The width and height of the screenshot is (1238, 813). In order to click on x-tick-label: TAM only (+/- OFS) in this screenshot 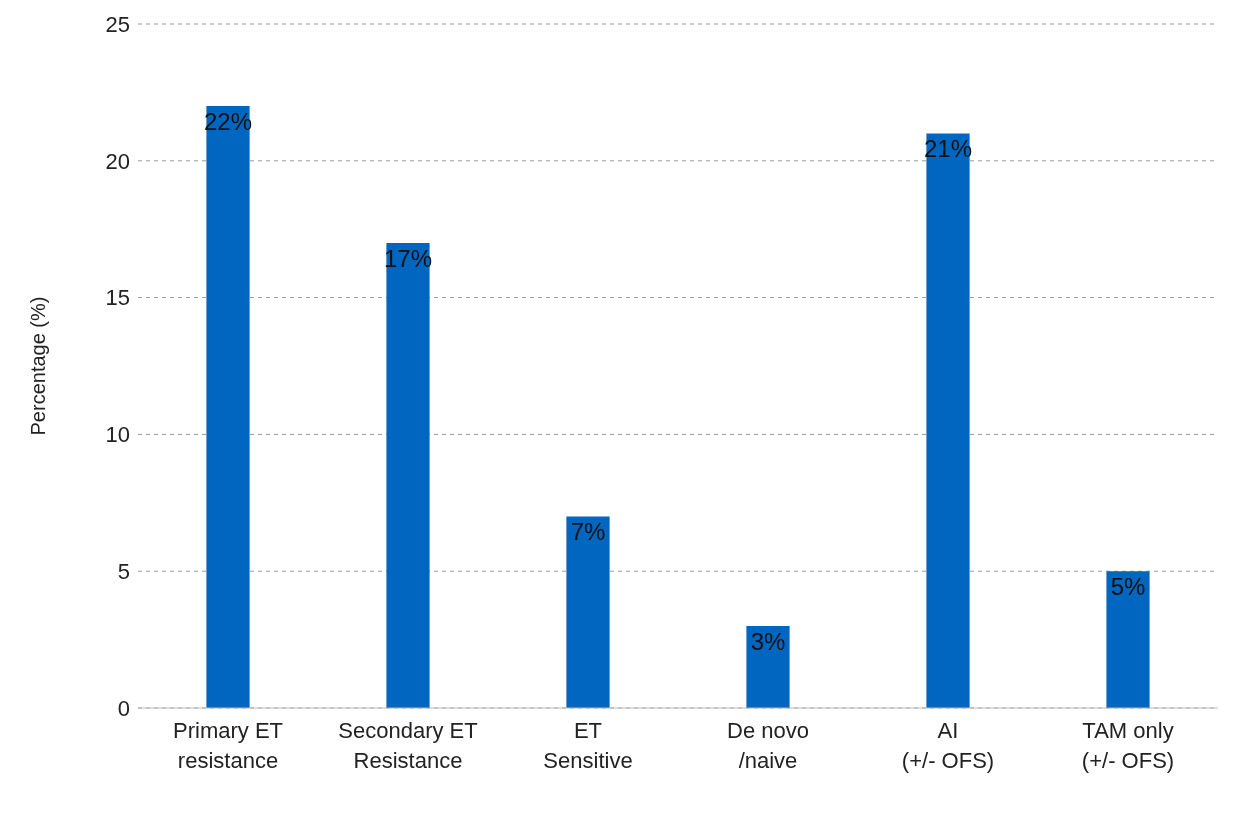, I will do `click(1128, 745)`.